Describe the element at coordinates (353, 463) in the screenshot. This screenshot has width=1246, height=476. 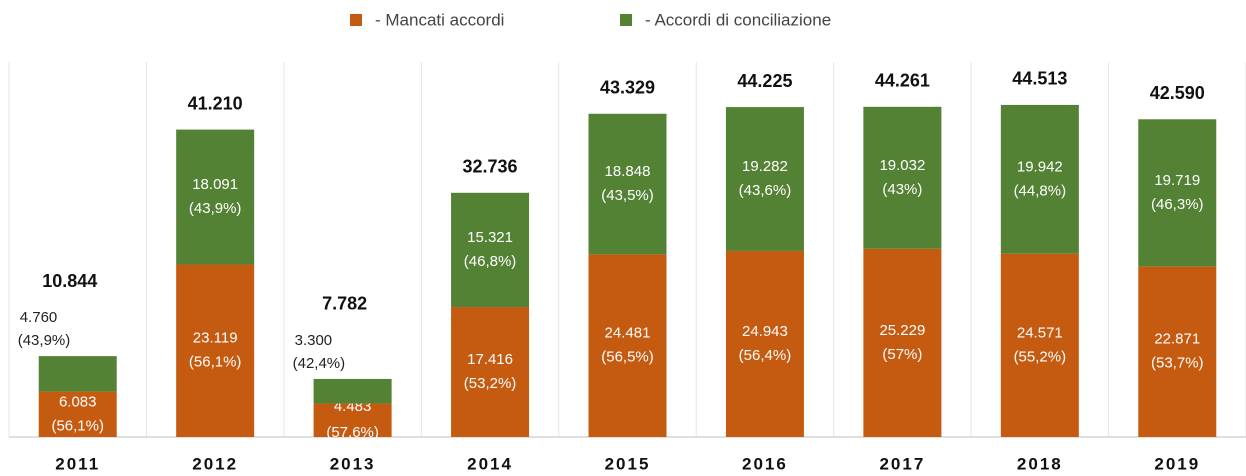
I see `x-tick-label: 2013` at that location.